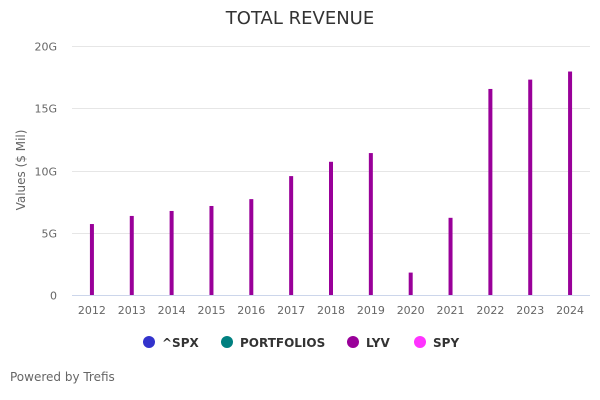  What do you see at coordinates (45, 47) in the screenshot?
I see `y-tick-label: 20G` at bounding box center [45, 47].